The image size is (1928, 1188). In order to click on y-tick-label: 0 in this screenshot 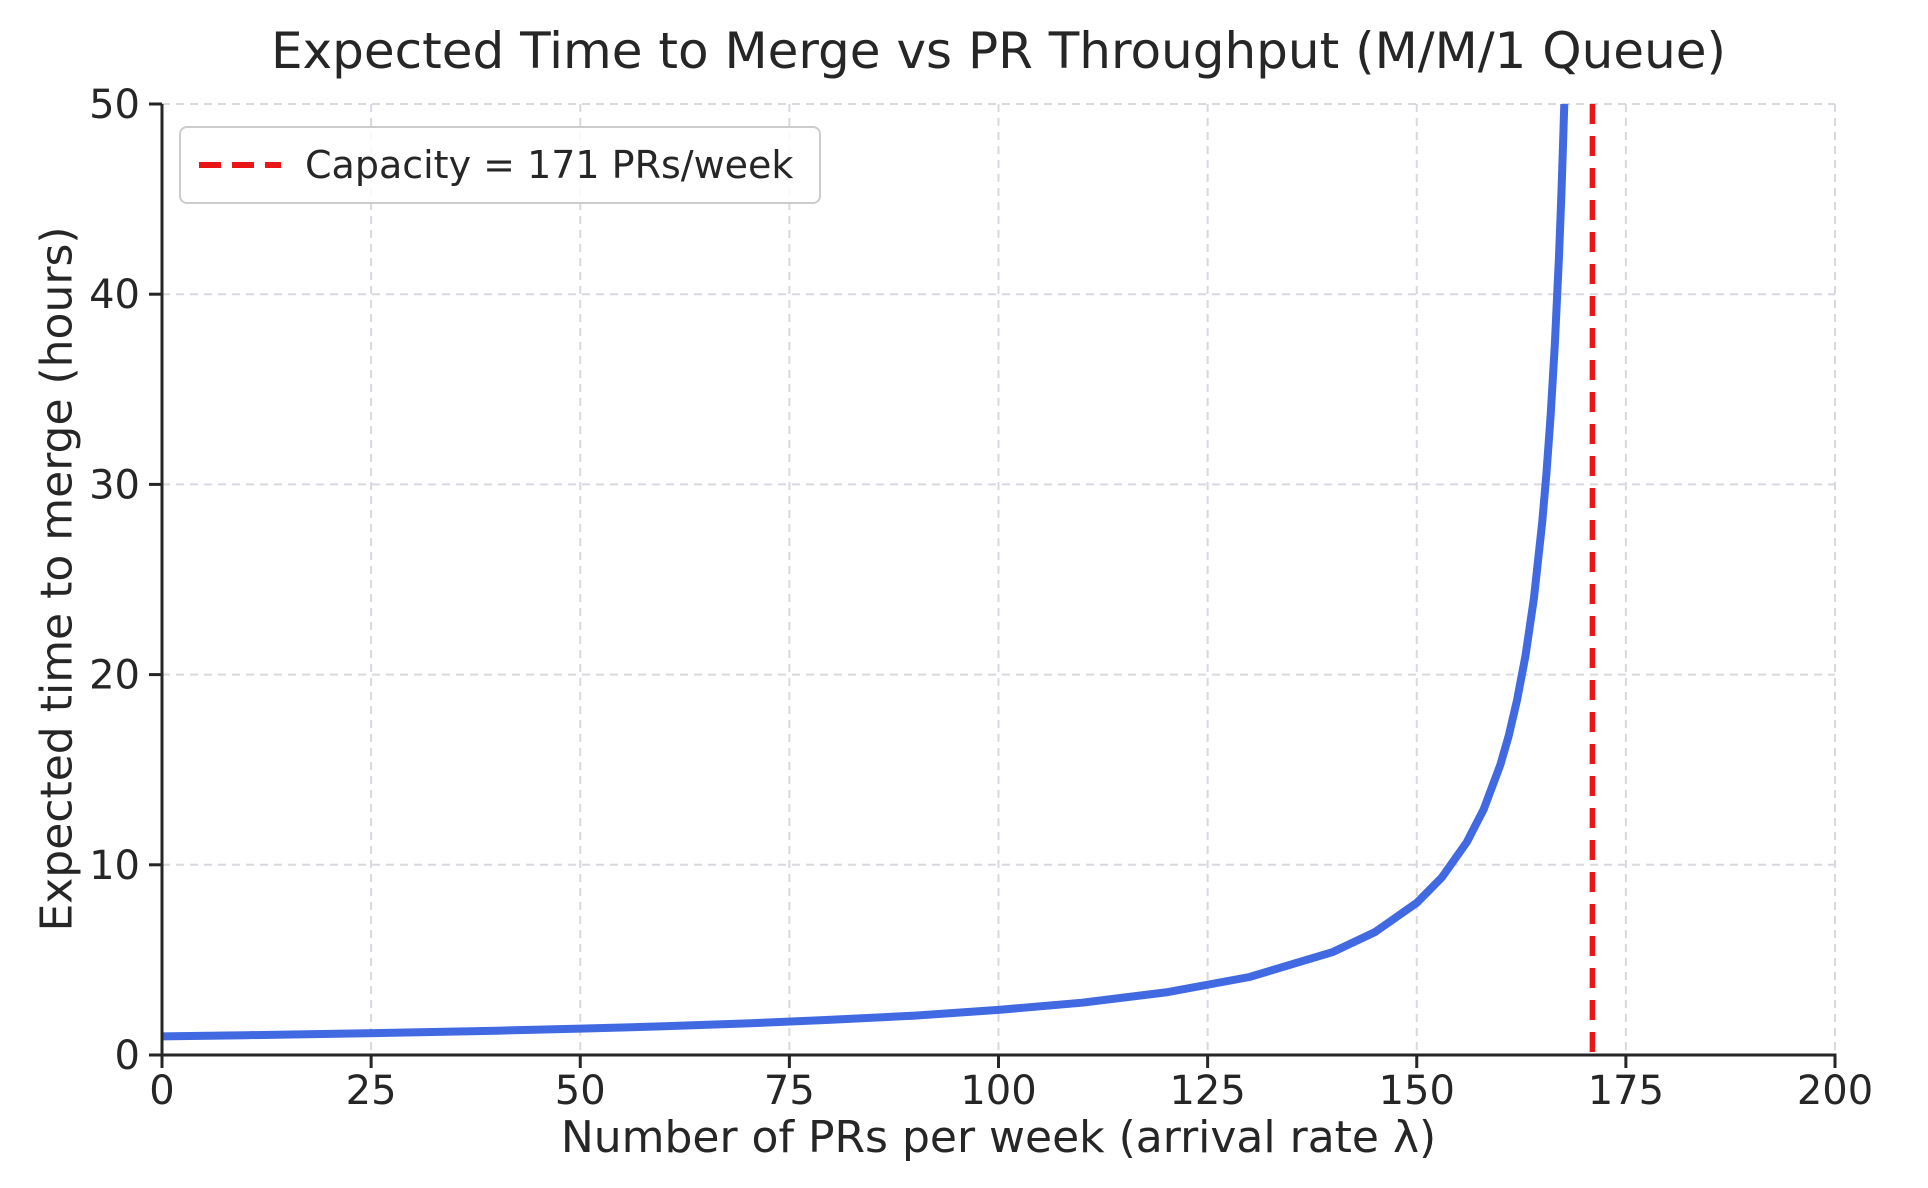, I will do `click(127, 1056)`.